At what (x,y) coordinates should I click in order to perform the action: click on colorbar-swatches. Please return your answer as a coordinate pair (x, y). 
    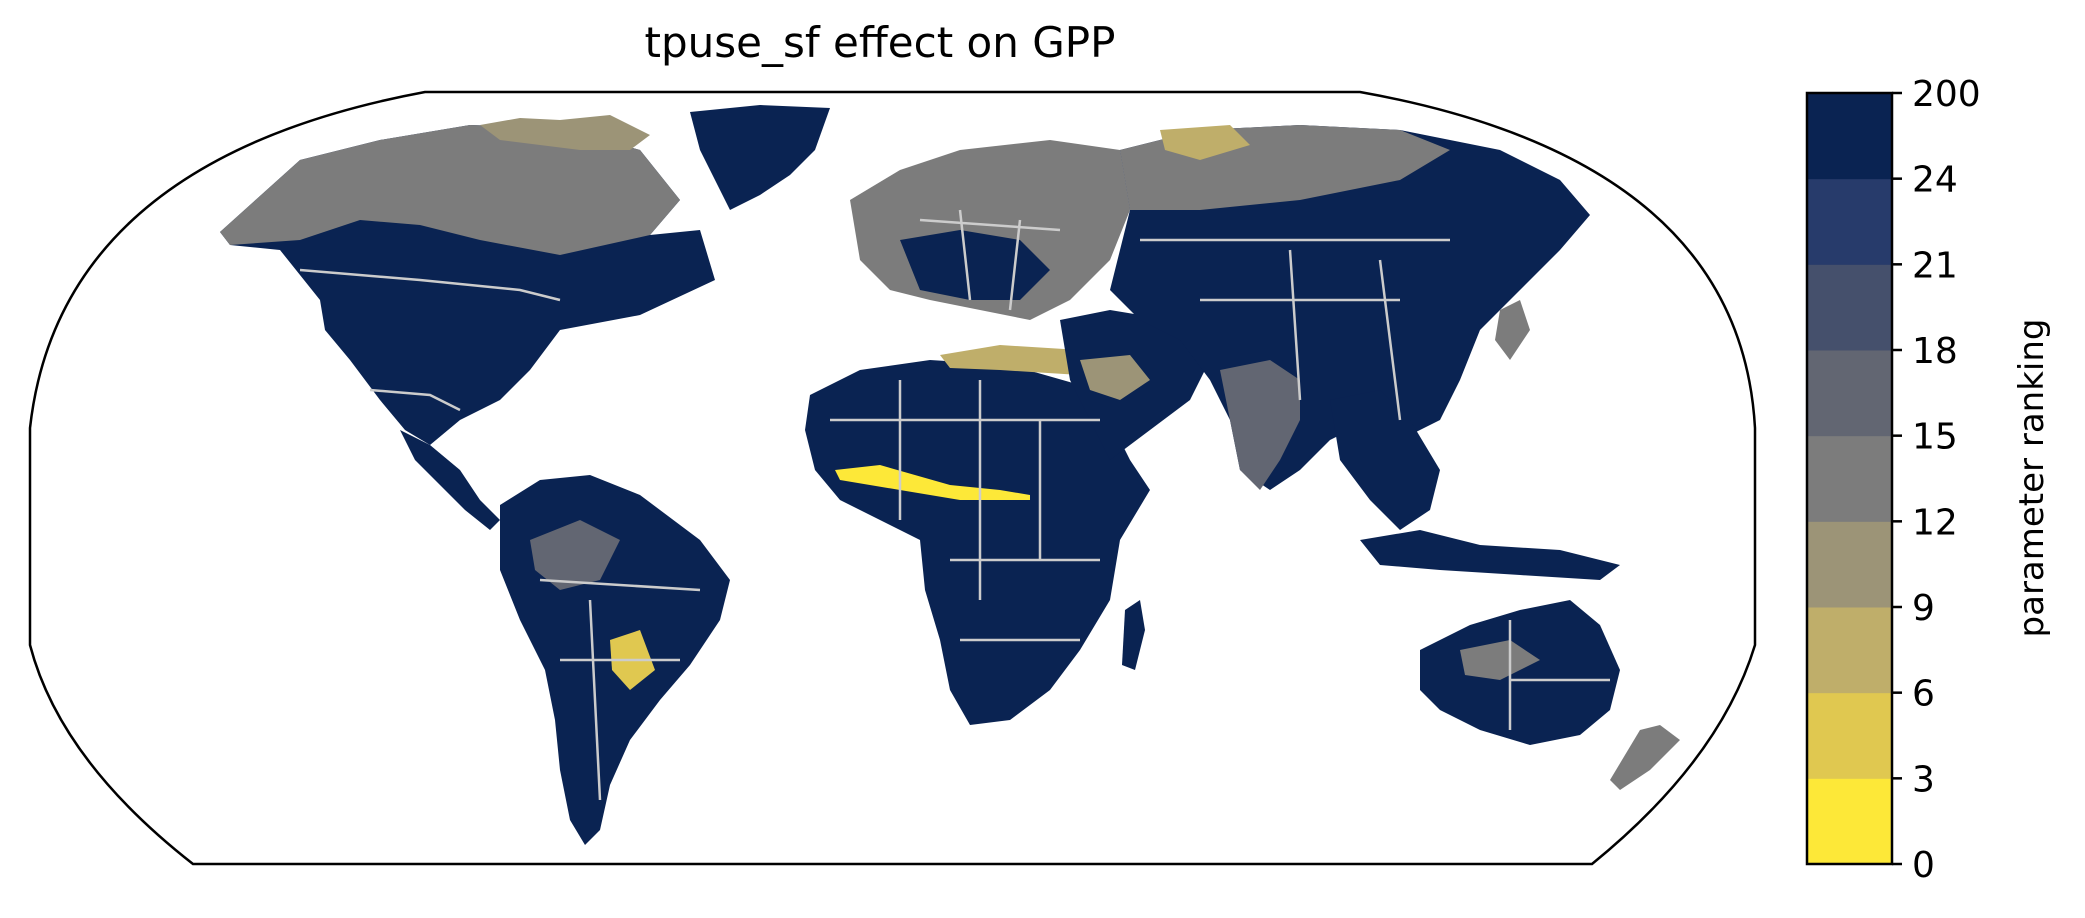
    Looking at the image, I should click on (1849, 479).